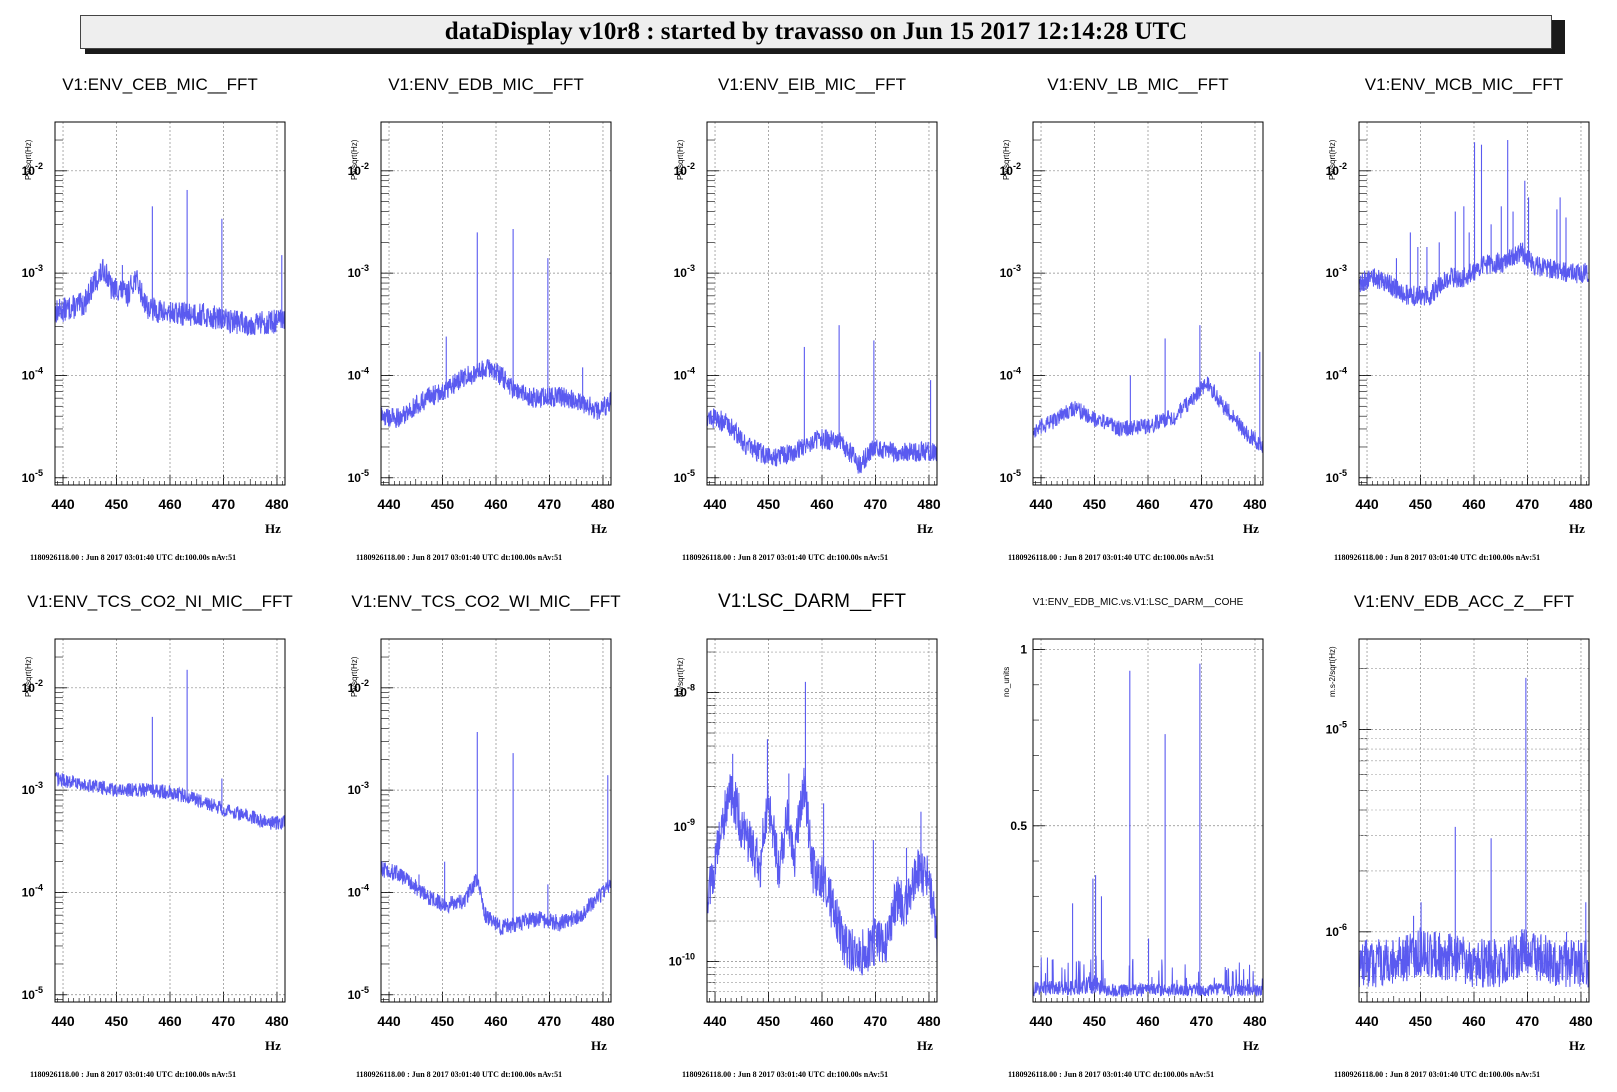 This screenshot has height=1092, width=1617. I want to click on y-tick-label: 0.5, so click(1018, 826).